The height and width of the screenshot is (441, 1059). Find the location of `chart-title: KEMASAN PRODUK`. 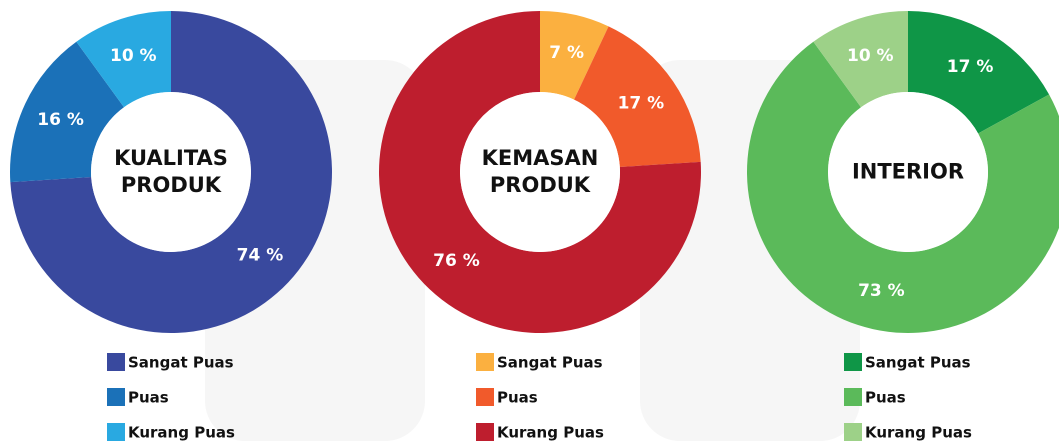

chart-title: KEMASAN PRODUK is located at coordinates (540, 171).